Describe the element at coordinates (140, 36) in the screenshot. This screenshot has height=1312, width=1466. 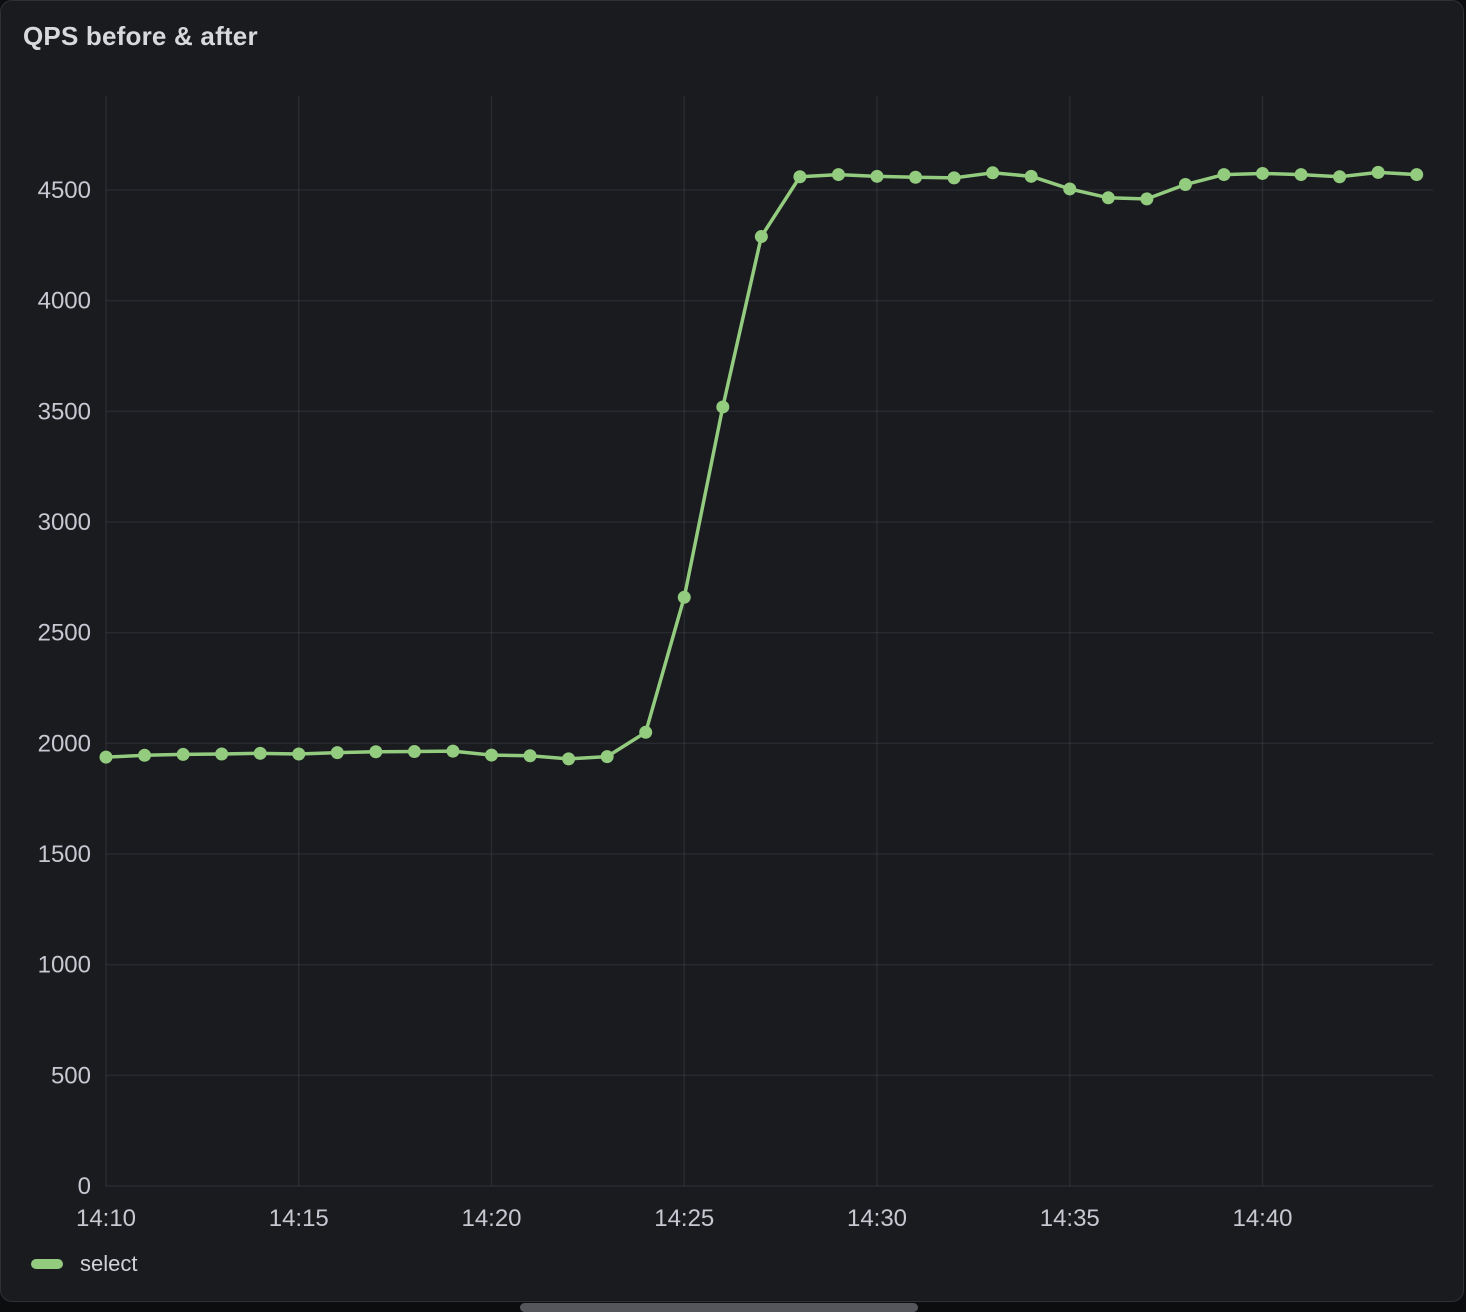
I see `panel-title: QPS before & after` at that location.